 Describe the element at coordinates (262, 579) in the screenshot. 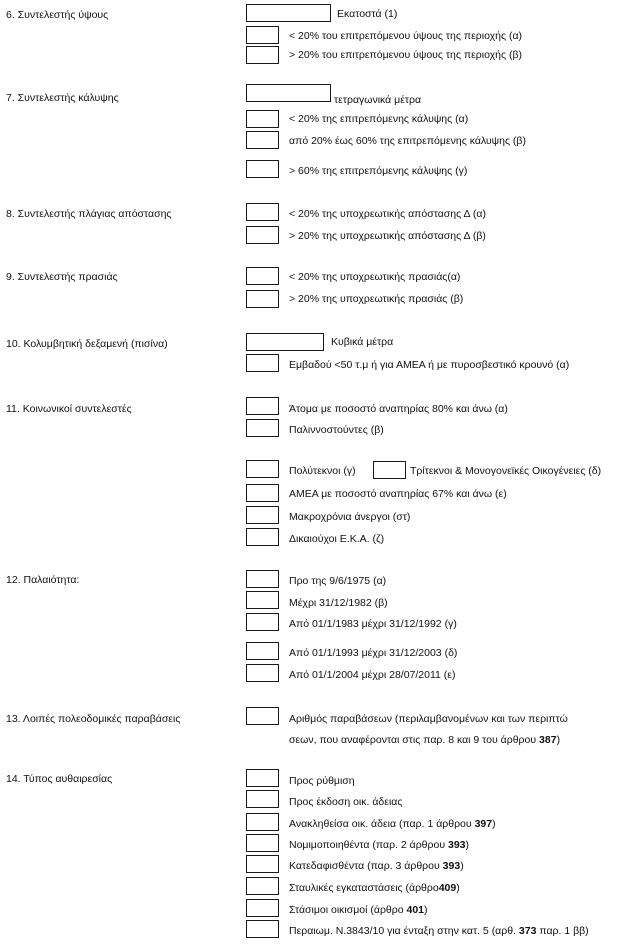

I see `age-option-a-checkbox` at that location.